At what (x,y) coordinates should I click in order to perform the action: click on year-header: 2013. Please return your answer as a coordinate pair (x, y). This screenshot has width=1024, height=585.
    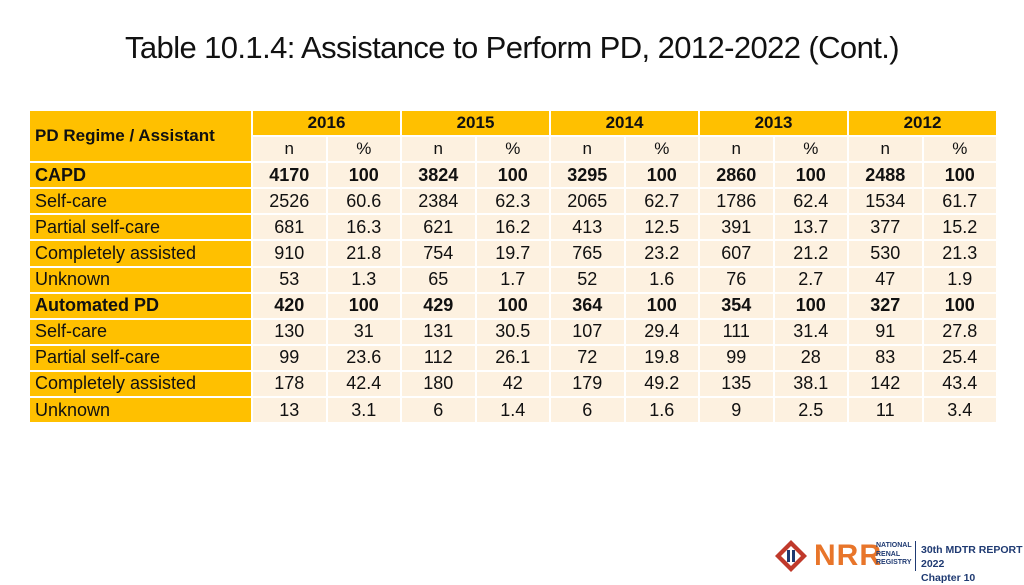
    Looking at the image, I should click on (774, 124).